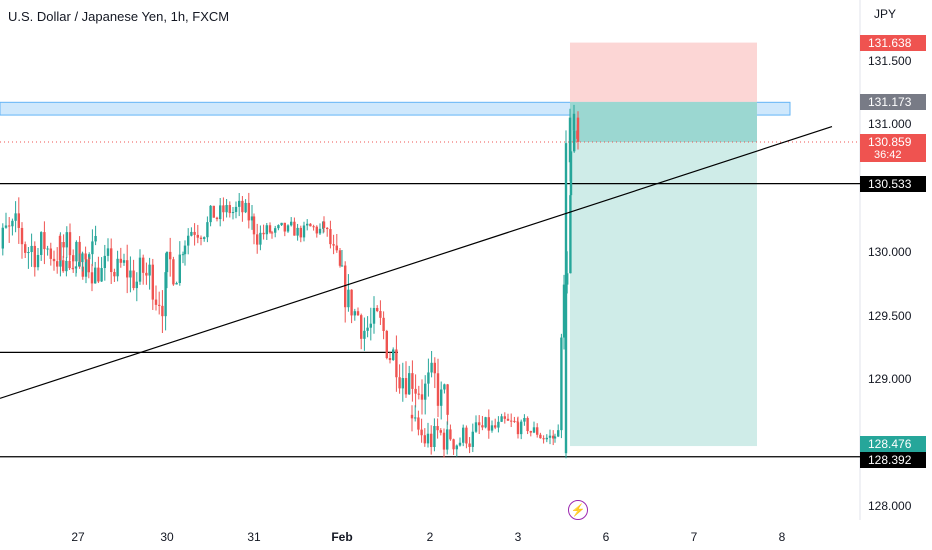 The image size is (932, 550). I want to click on currency-label: JPY, so click(885, 14).